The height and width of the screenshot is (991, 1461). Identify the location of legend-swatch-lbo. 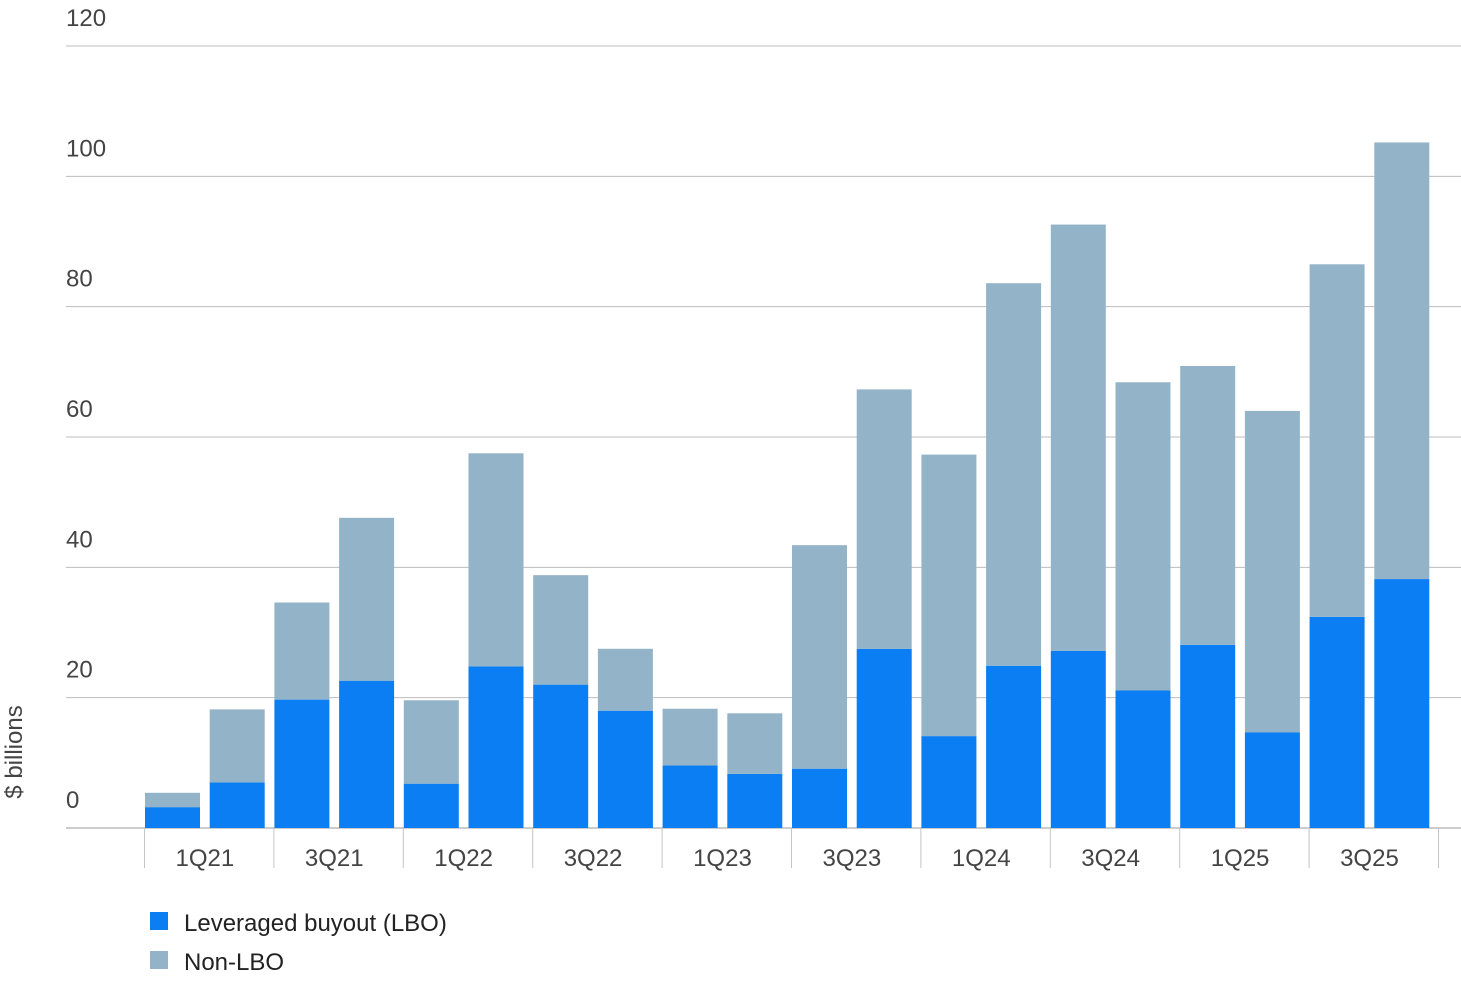
(159, 921).